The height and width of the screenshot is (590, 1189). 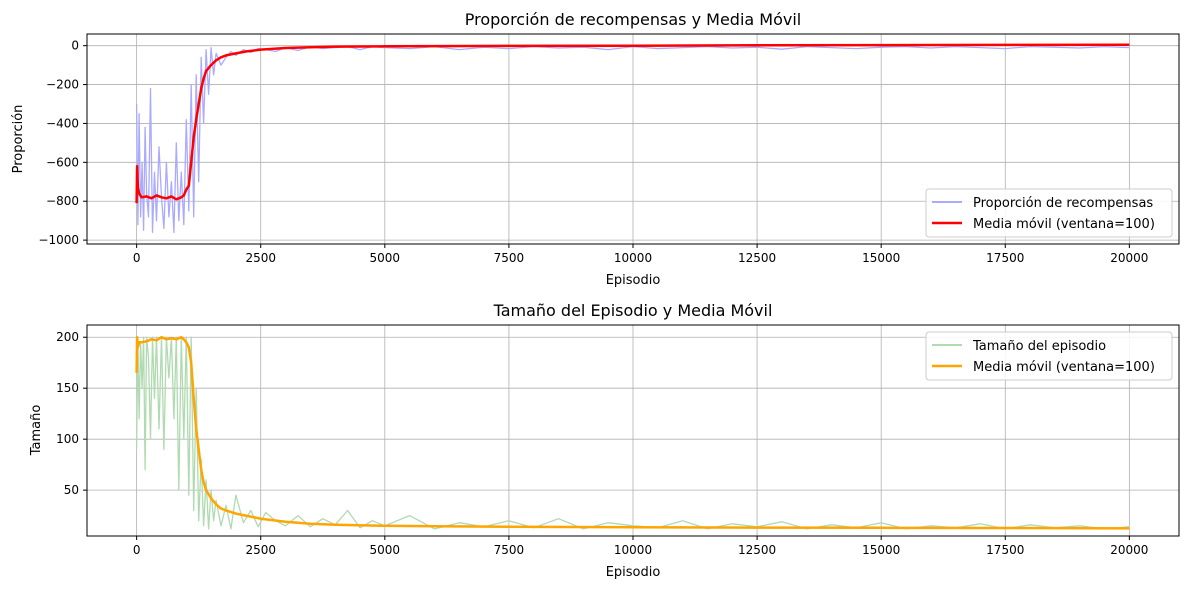 What do you see at coordinates (67, 388) in the screenshot?
I see `chart-2-y-tick-label: 150` at bounding box center [67, 388].